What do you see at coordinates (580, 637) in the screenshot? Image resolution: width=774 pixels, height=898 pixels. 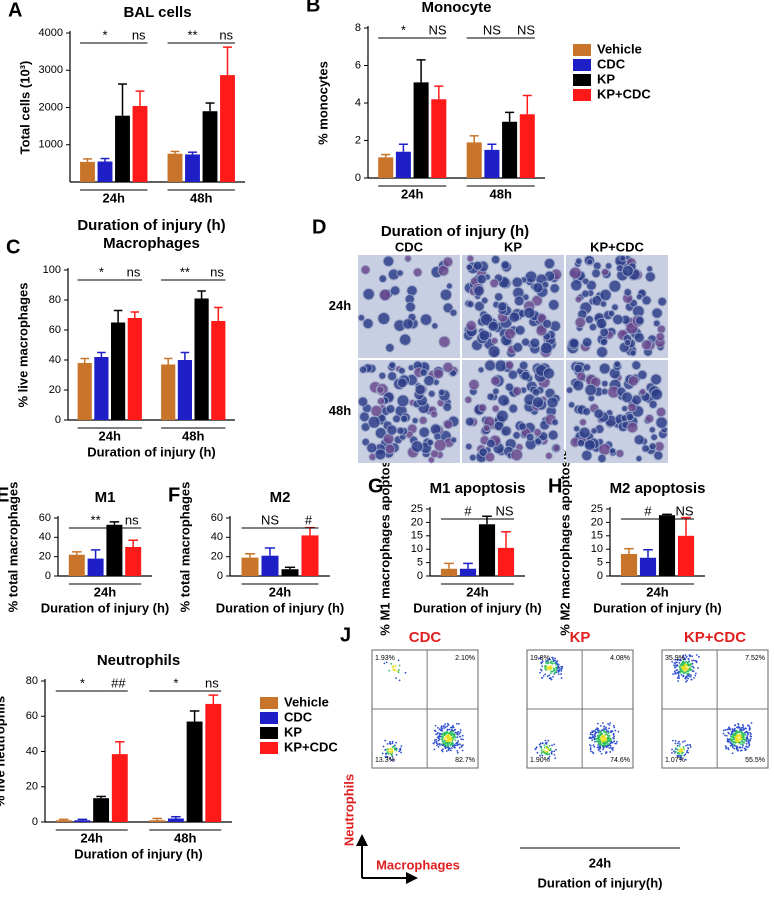 I see `plot-title: KP` at bounding box center [580, 637].